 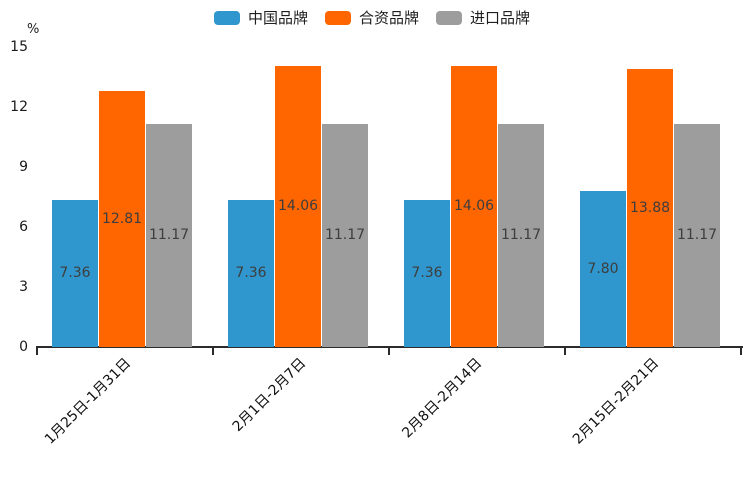 What do you see at coordinates (19, 107) in the screenshot?
I see `y-tick-label: 12` at bounding box center [19, 107].